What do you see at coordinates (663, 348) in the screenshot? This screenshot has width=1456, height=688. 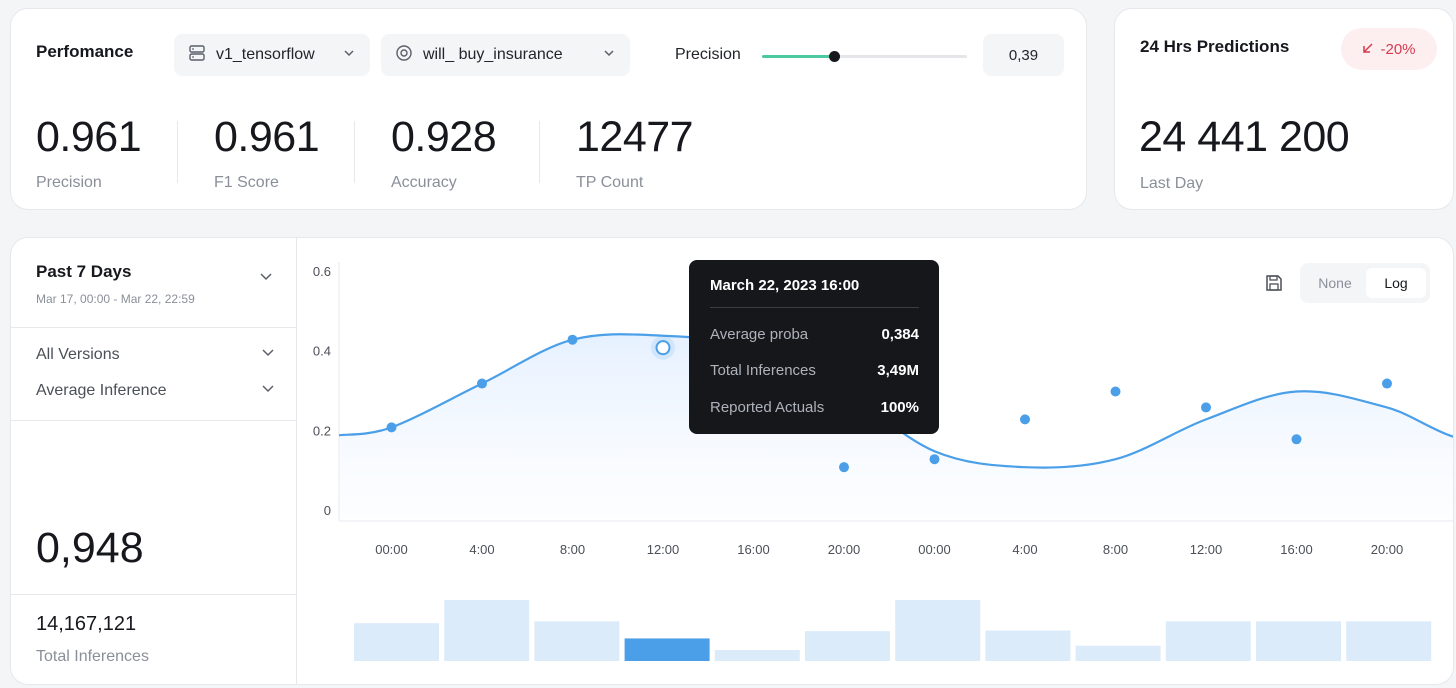 I see `data-point-hovered` at bounding box center [663, 348].